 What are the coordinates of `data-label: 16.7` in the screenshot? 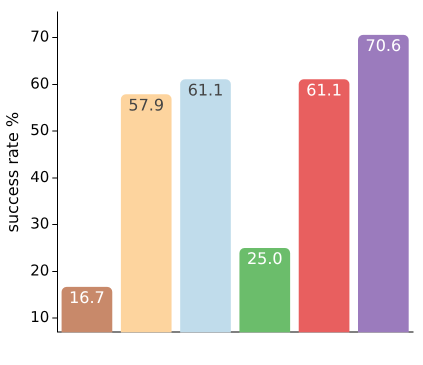 It's located at (87, 298).